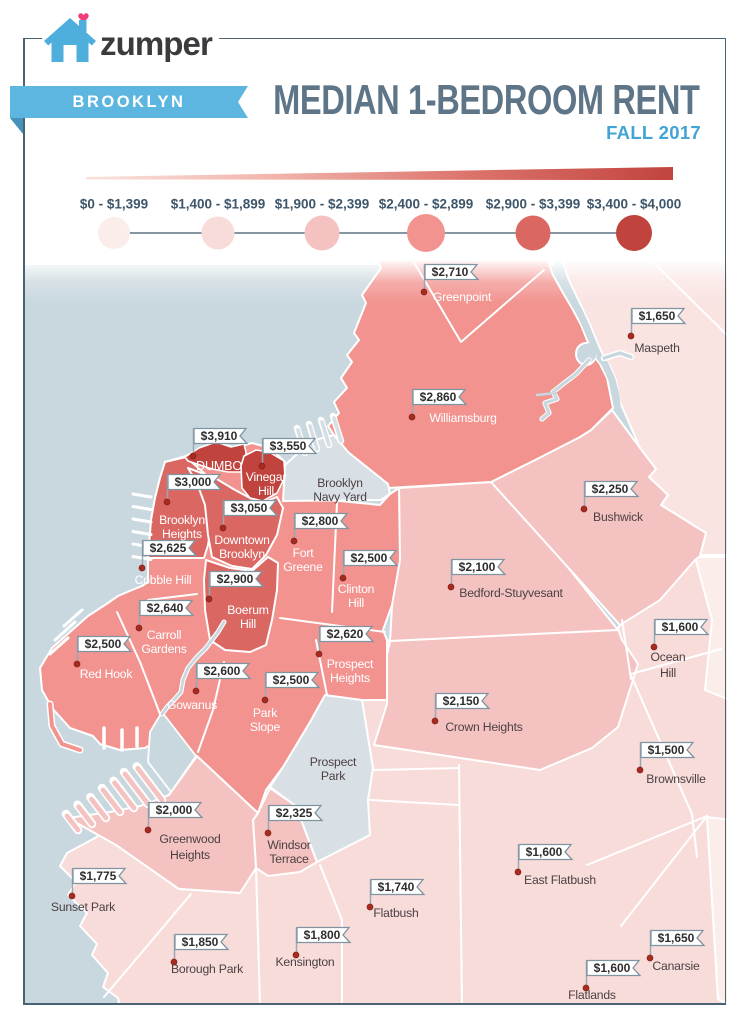 The width and height of the screenshot is (750, 1022). Describe the element at coordinates (356, 589) in the screenshot. I see `svg-text: Clinton` at that location.